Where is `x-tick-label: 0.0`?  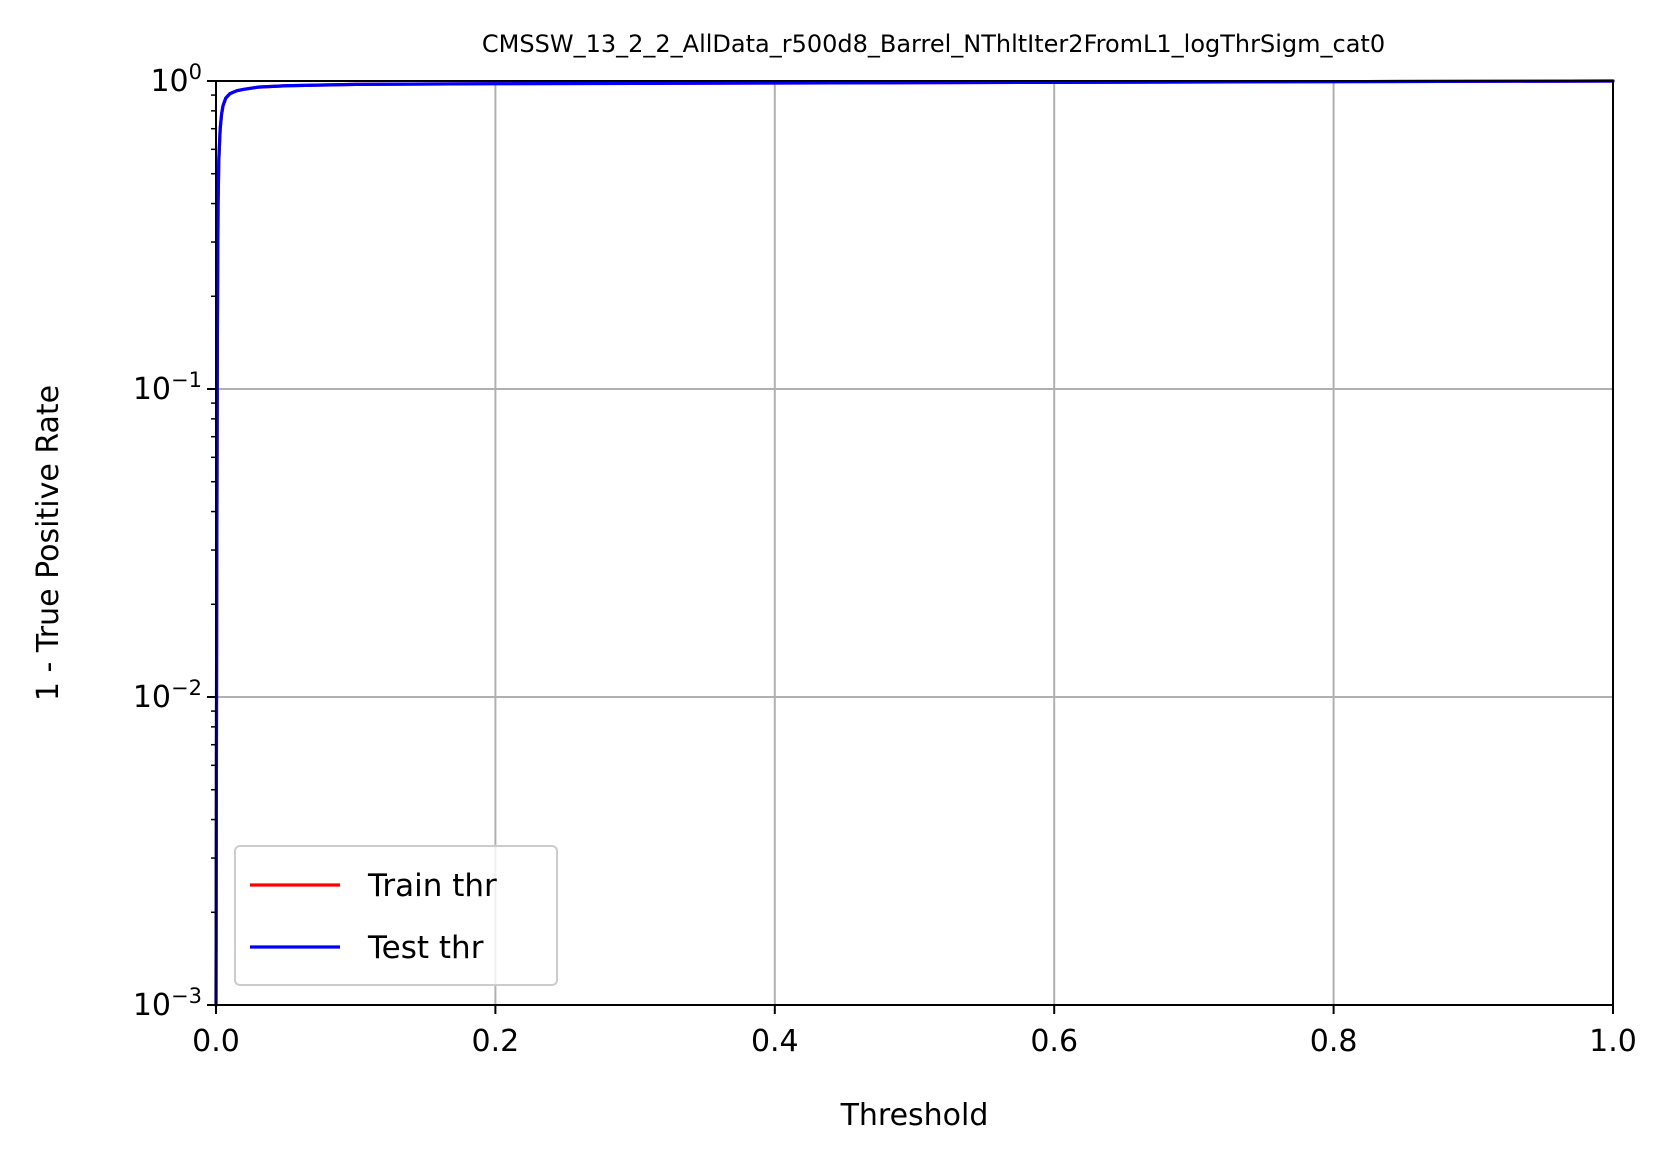
x-tick-label: 0.0 is located at coordinates (216, 1041).